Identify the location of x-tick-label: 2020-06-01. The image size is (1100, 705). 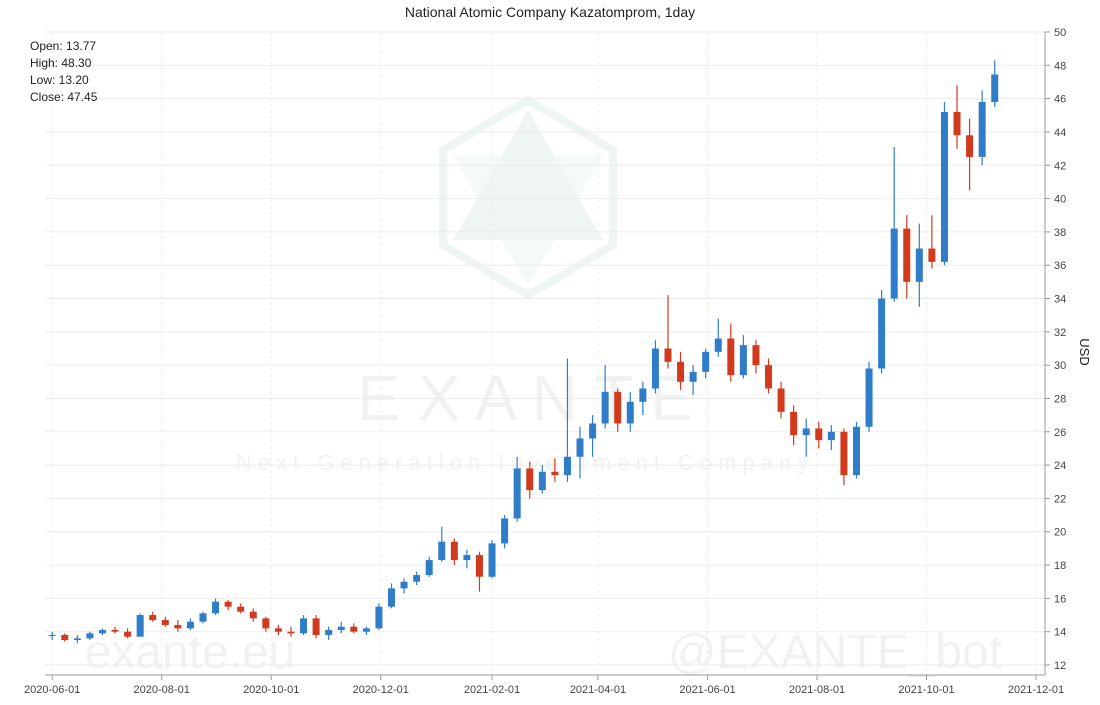
(52, 690).